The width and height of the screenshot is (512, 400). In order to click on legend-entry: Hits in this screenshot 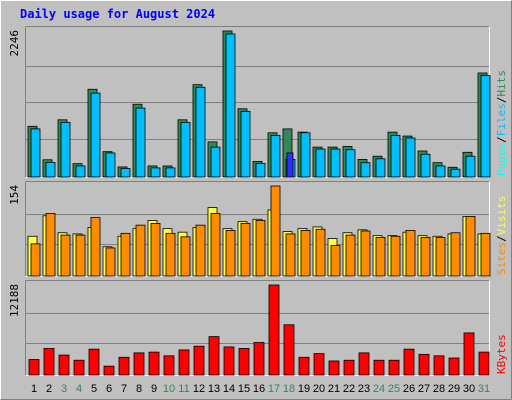, I will do `click(501, 83)`.